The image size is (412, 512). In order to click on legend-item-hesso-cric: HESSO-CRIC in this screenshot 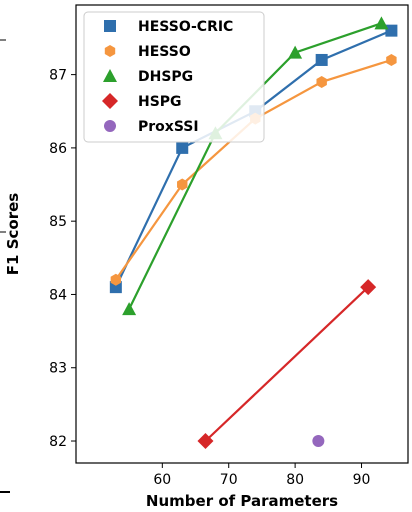, I will do `click(168, 27)`.